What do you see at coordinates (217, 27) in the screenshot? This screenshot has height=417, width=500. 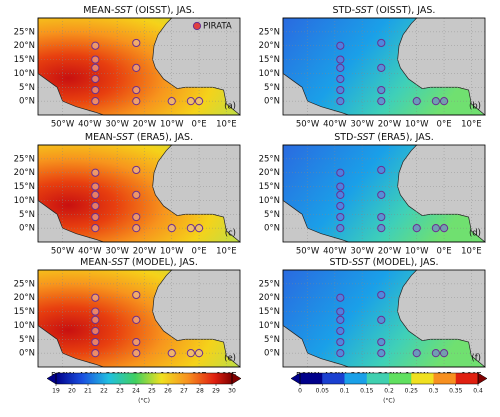 I see `legend-label: PIRATA` at bounding box center [217, 27].